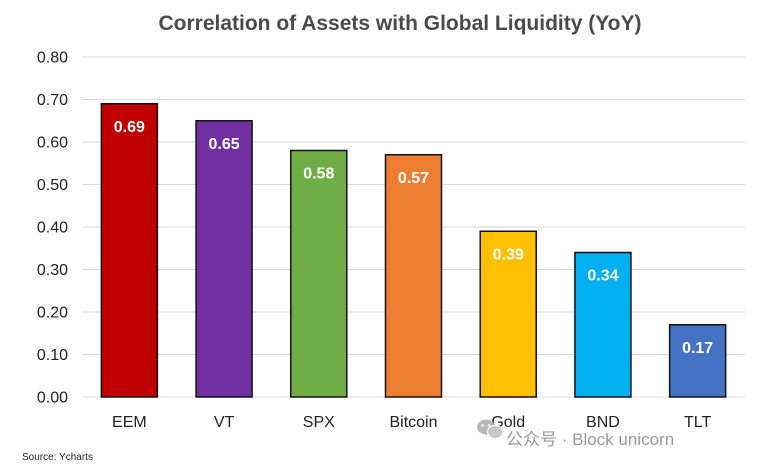 This screenshot has height=471, width=759. What do you see at coordinates (224, 144) in the screenshot?
I see `data-label: 0.65` at bounding box center [224, 144].